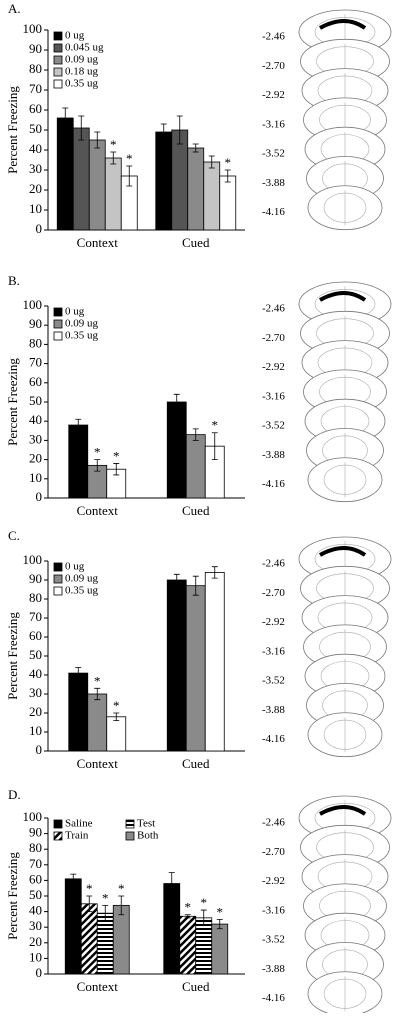 The image size is (400, 1018). I want to click on legend-label: Both, so click(148, 836).